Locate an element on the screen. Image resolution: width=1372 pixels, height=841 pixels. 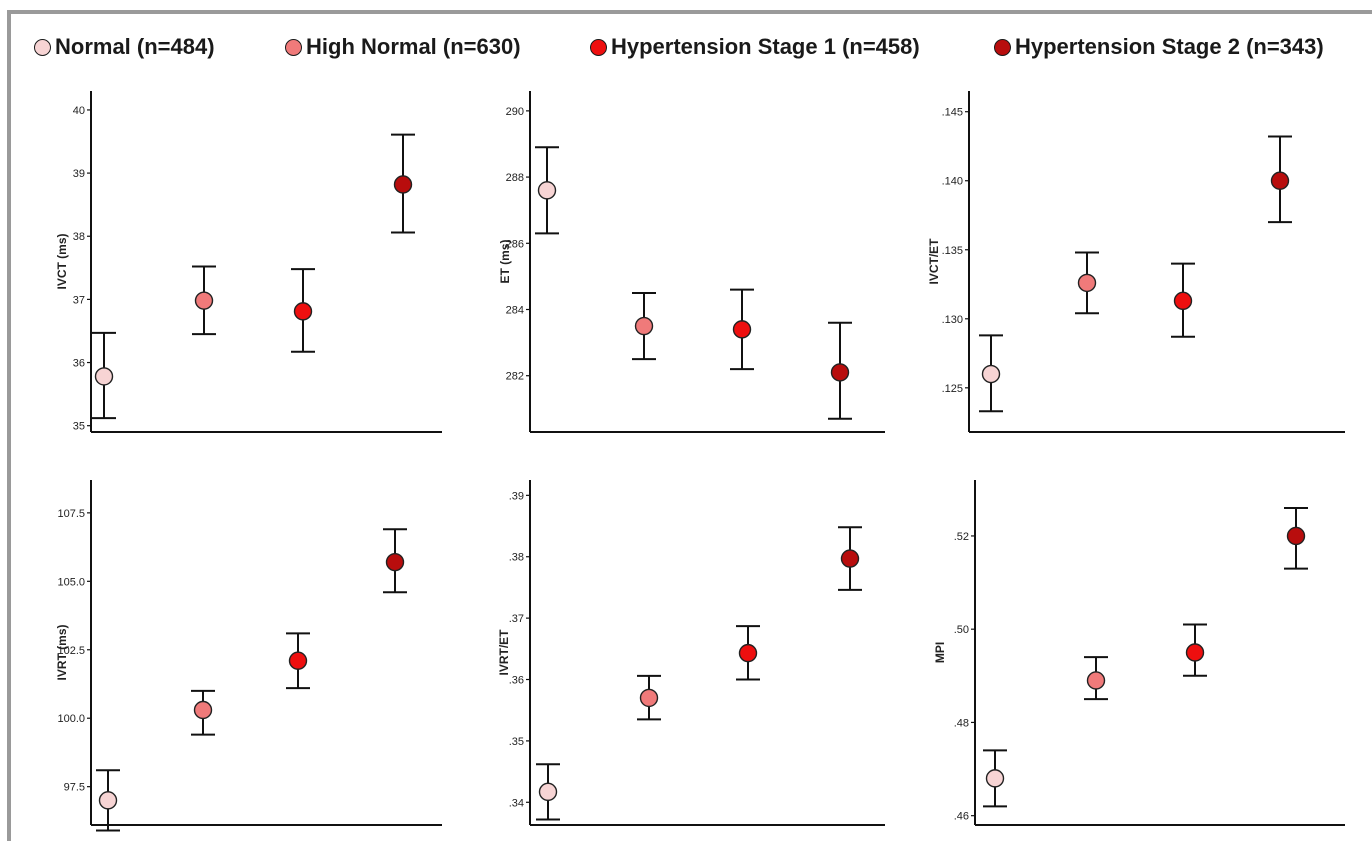
legend-marker-stage2 is located at coordinates (1002, 47).